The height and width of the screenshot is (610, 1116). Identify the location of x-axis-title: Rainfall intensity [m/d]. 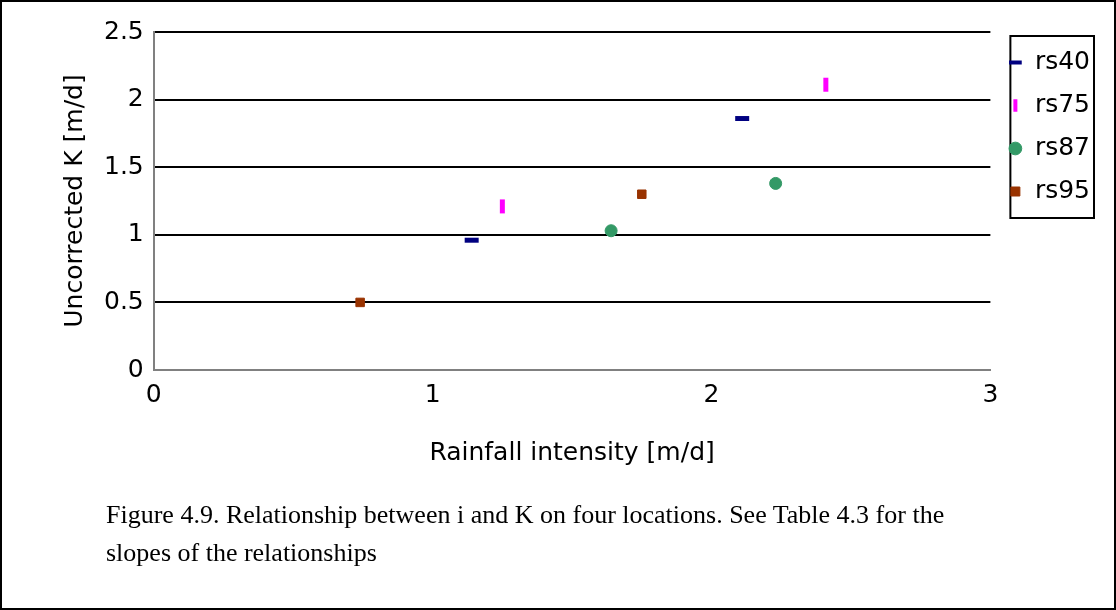
(572, 451).